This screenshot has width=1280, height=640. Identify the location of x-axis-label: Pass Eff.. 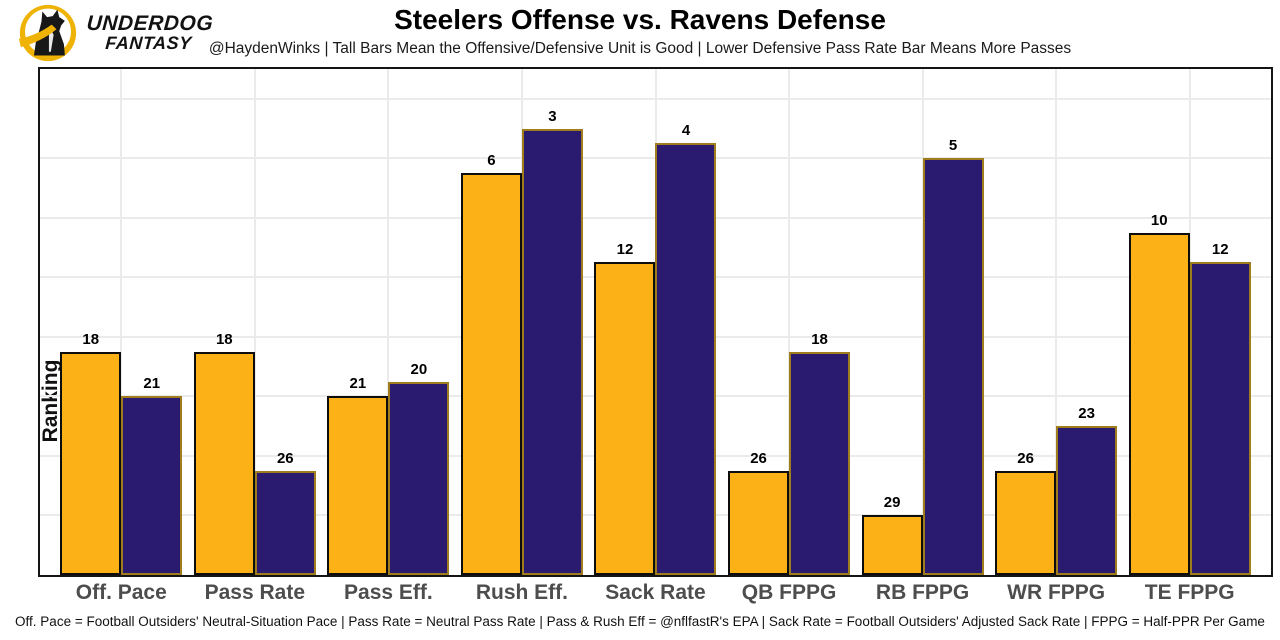
(388, 592).